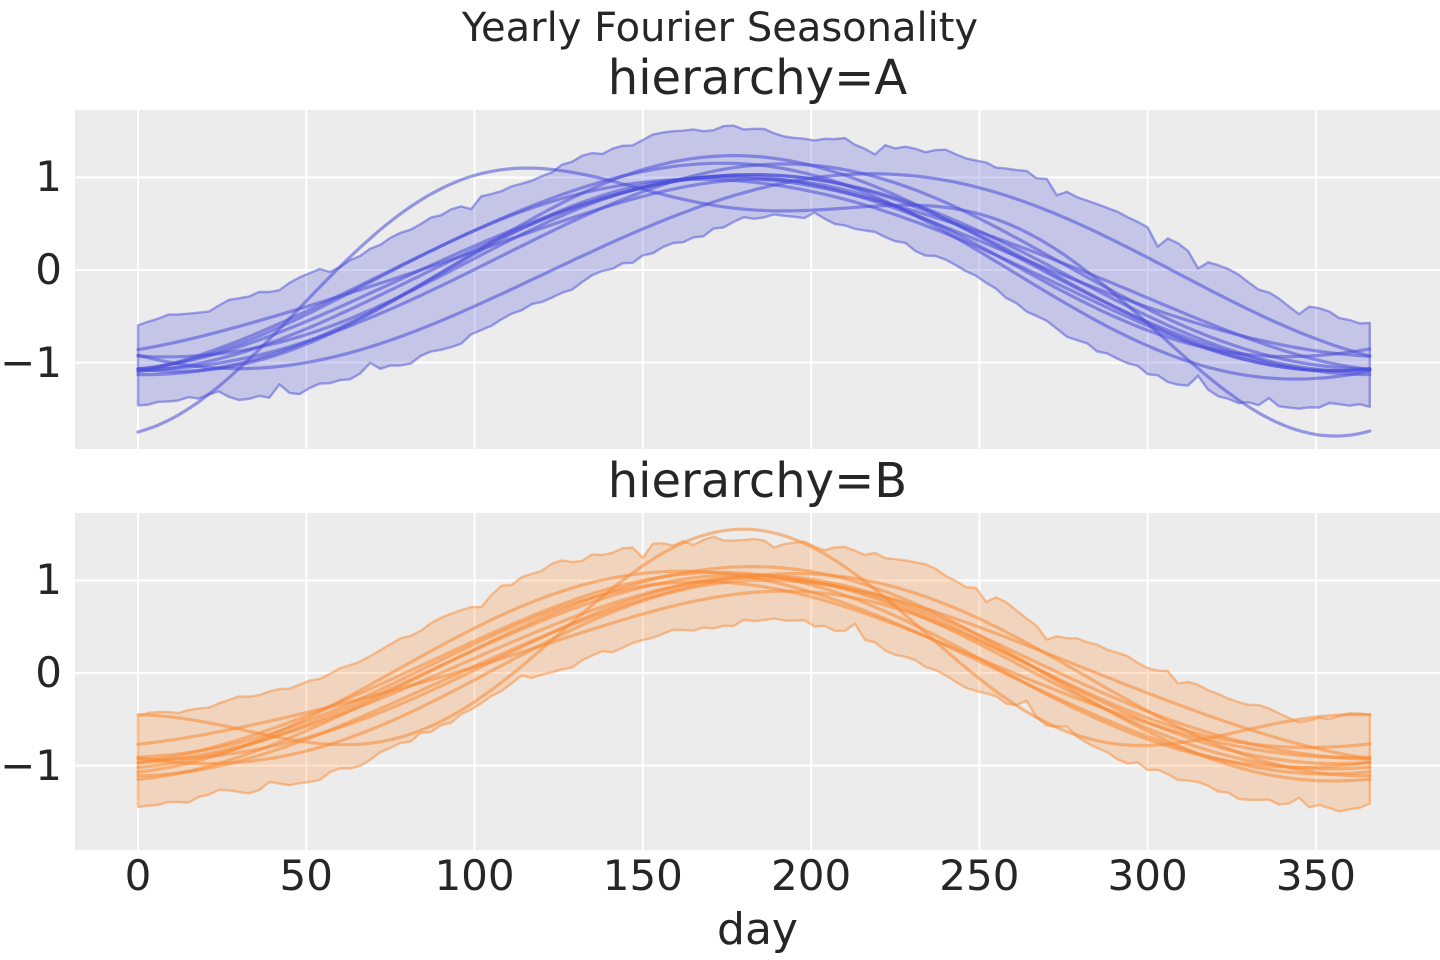  What do you see at coordinates (757, 481) in the screenshot?
I see `panel-b-title: hierarchy=B` at bounding box center [757, 481].